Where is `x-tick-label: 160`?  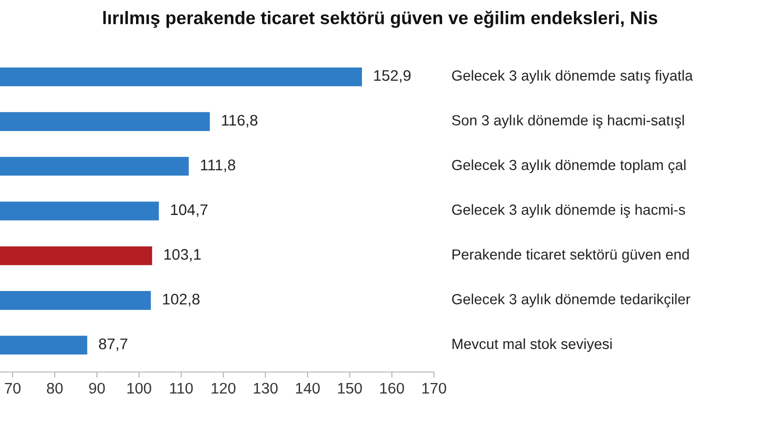 x-tick-label: 160 is located at coordinates (392, 388).